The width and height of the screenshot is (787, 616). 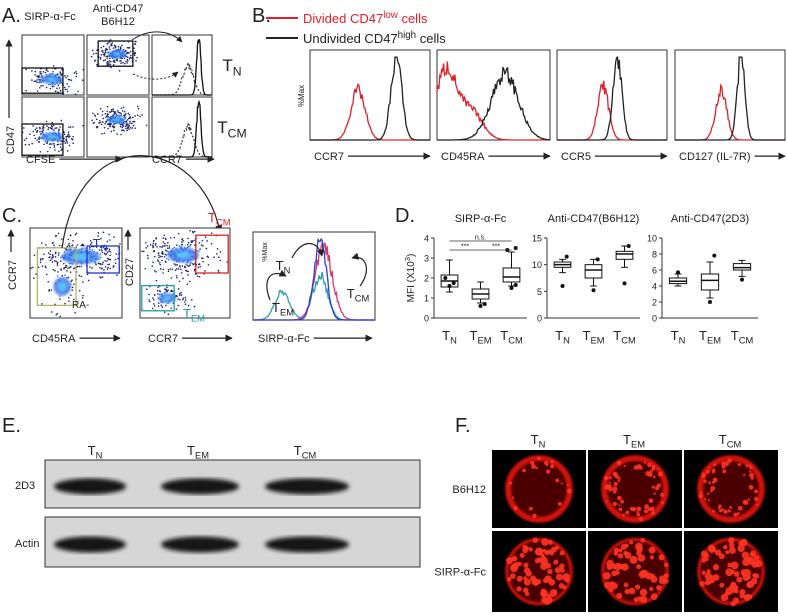 I want to click on subscript-label: TN, so click(x=100, y=244).